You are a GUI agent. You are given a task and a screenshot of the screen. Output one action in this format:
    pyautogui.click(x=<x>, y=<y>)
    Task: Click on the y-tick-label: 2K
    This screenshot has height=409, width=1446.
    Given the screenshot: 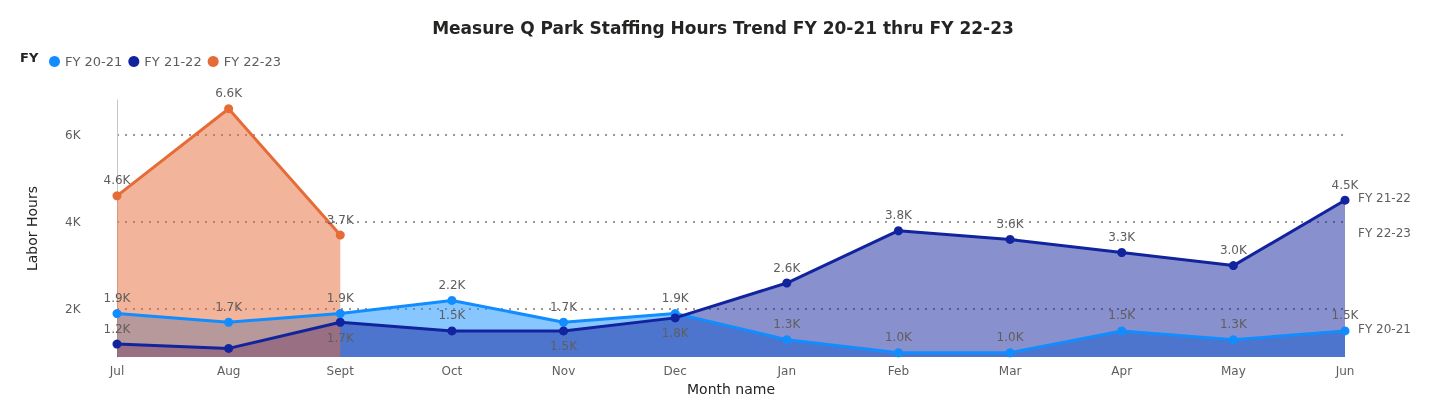 What is the action you would take?
    pyautogui.click(x=73, y=309)
    